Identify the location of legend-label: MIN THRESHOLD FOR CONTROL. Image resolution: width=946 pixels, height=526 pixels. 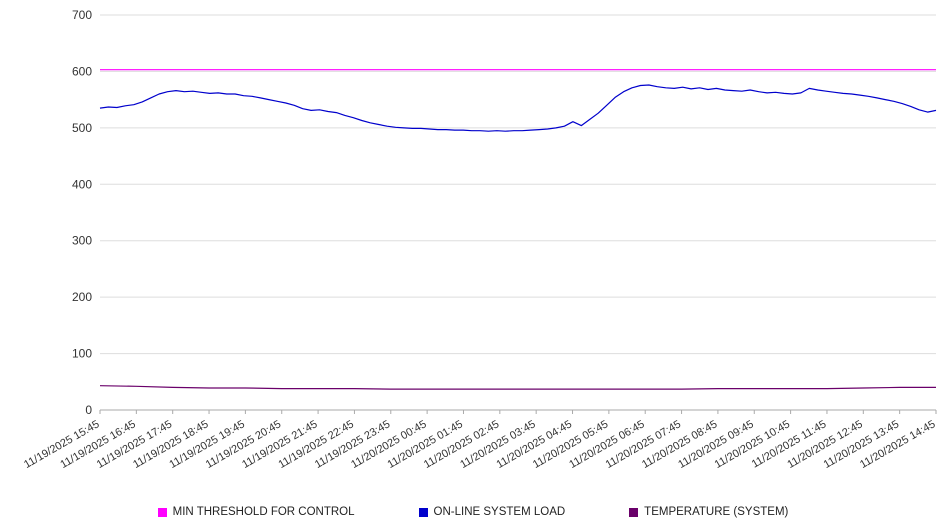
(263, 512).